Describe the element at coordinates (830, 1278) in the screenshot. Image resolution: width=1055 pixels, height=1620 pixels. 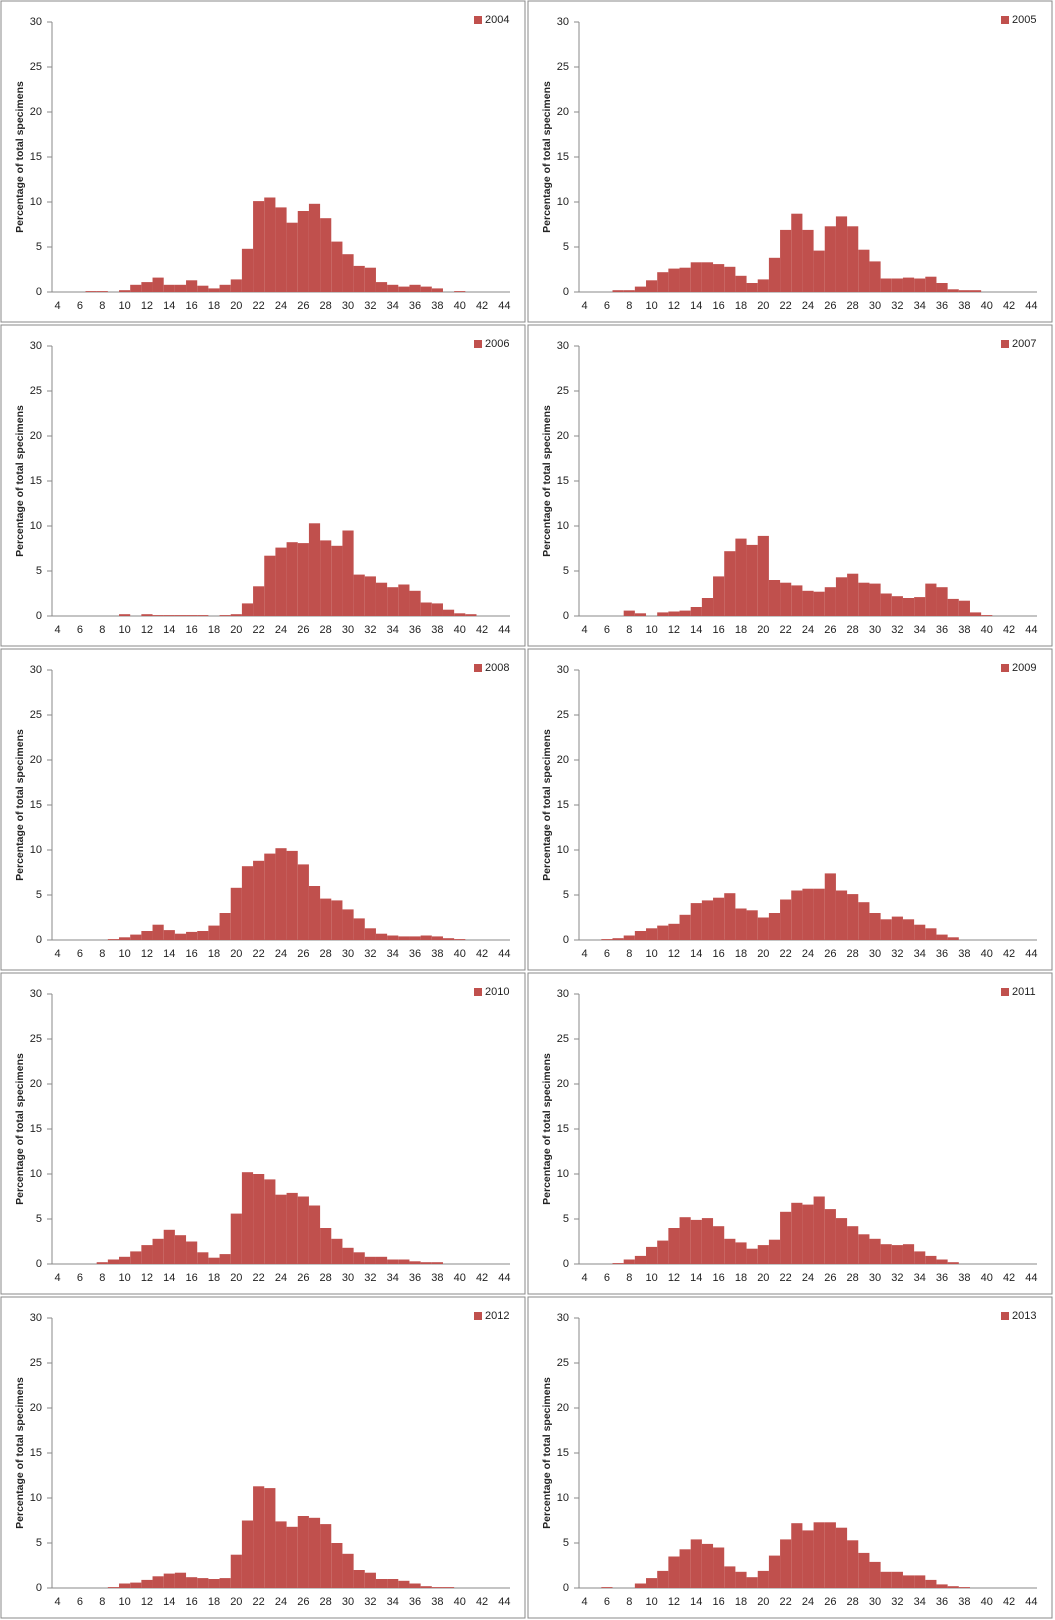
I see `x-tick-label: 26` at that location.